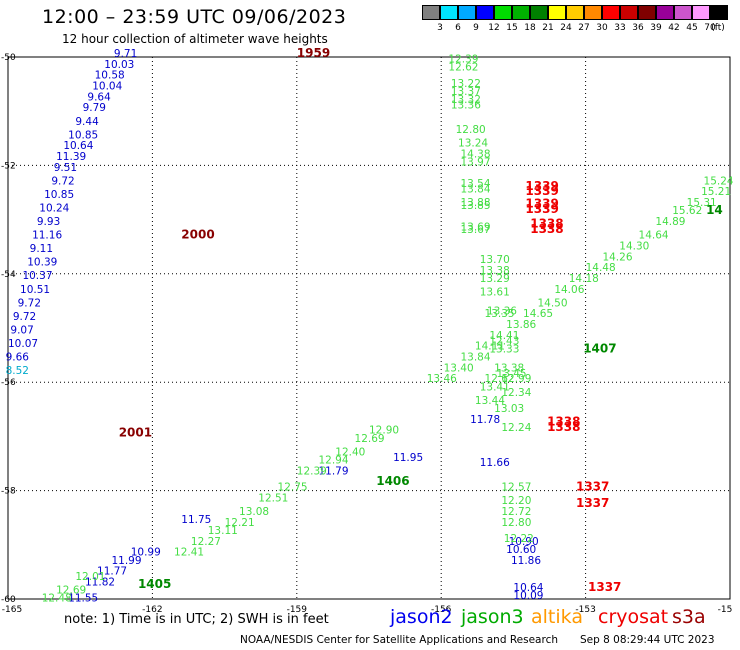 This screenshot has width=740, height=650. Describe the element at coordinates (475, 154) in the screenshot. I see `wave-height-label: 14.38` at that location.